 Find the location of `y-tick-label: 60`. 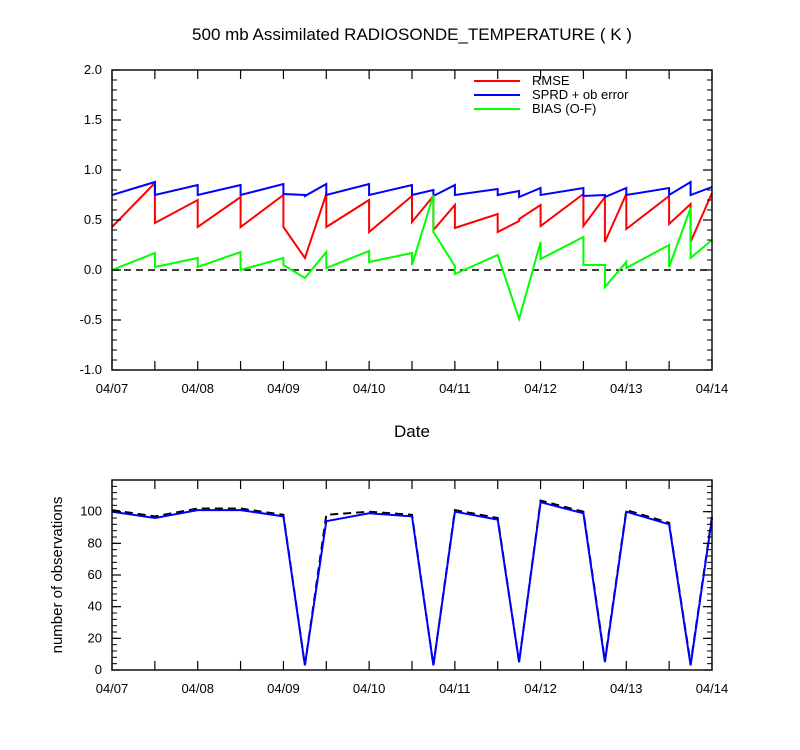

y-tick-label: 60 is located at coordinates (95, 574).